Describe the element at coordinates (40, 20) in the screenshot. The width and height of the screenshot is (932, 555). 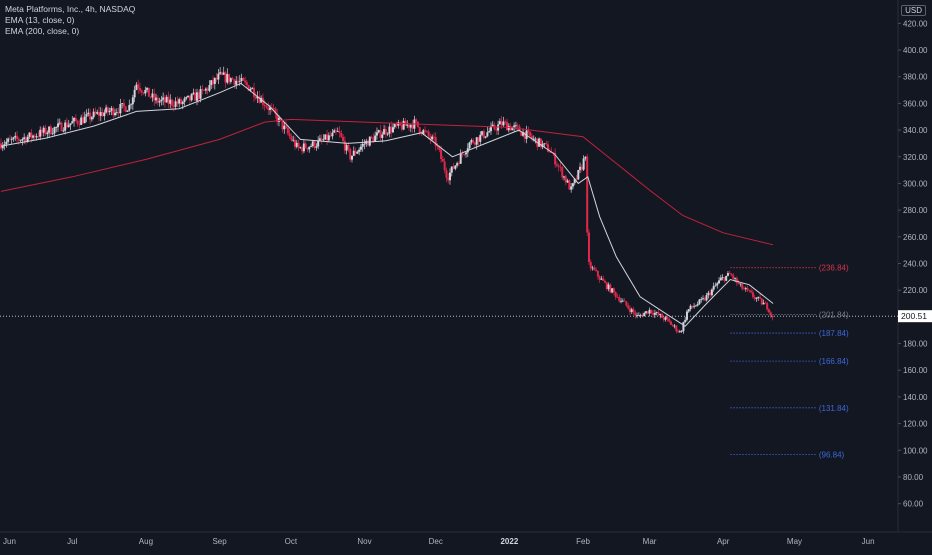
I see `legend-ema-fast: EMA (13, close, 0)` at that location.